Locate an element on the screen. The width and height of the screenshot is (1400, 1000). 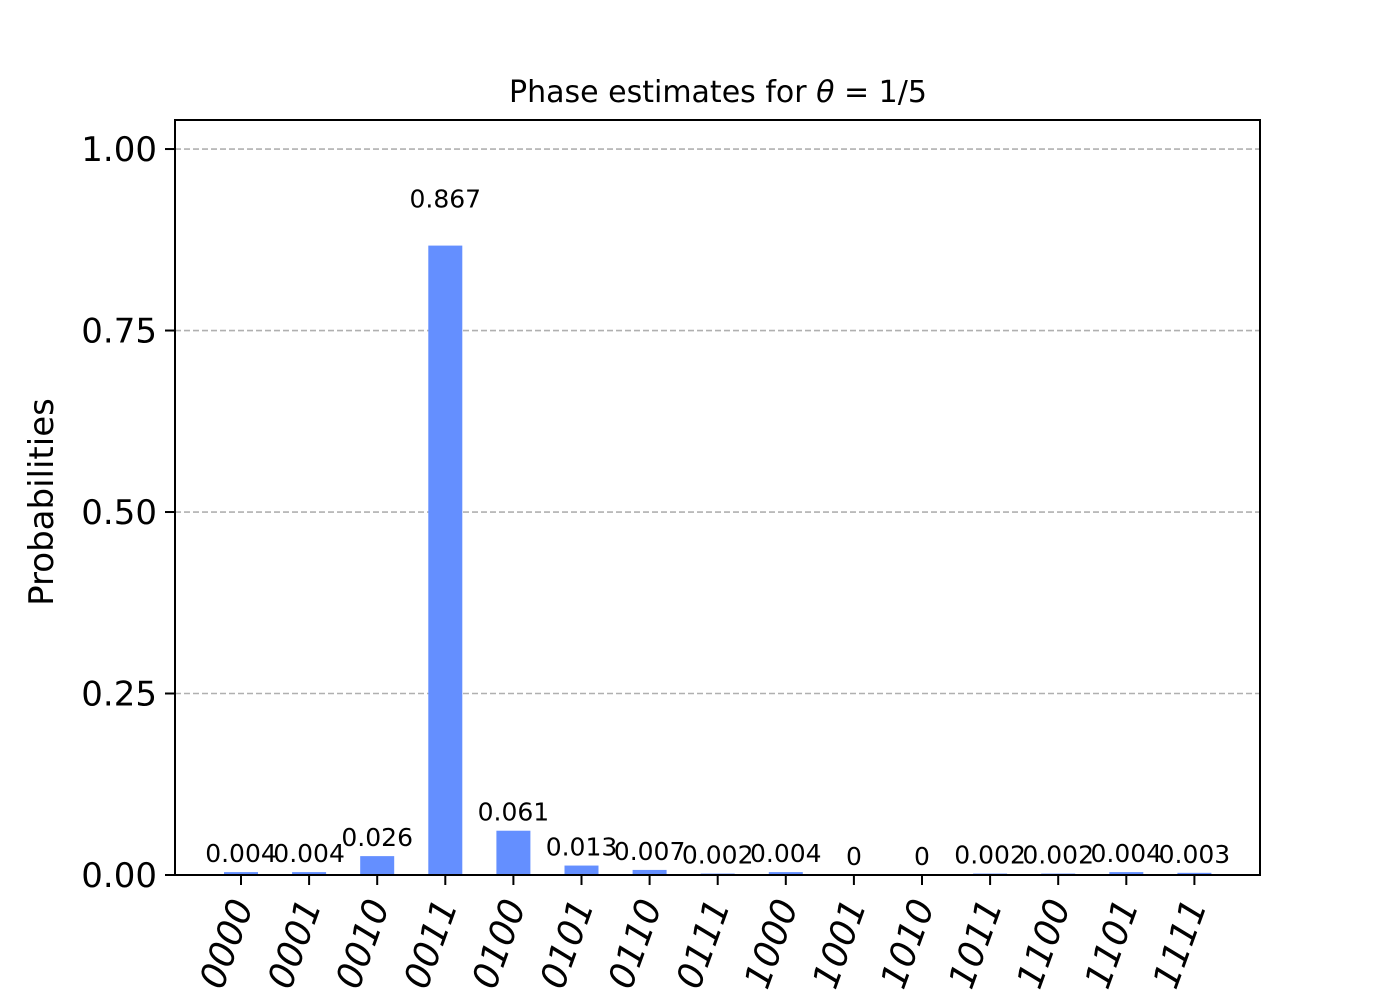
y-tick-label: 0.50 is located at coordinates (119, 513).